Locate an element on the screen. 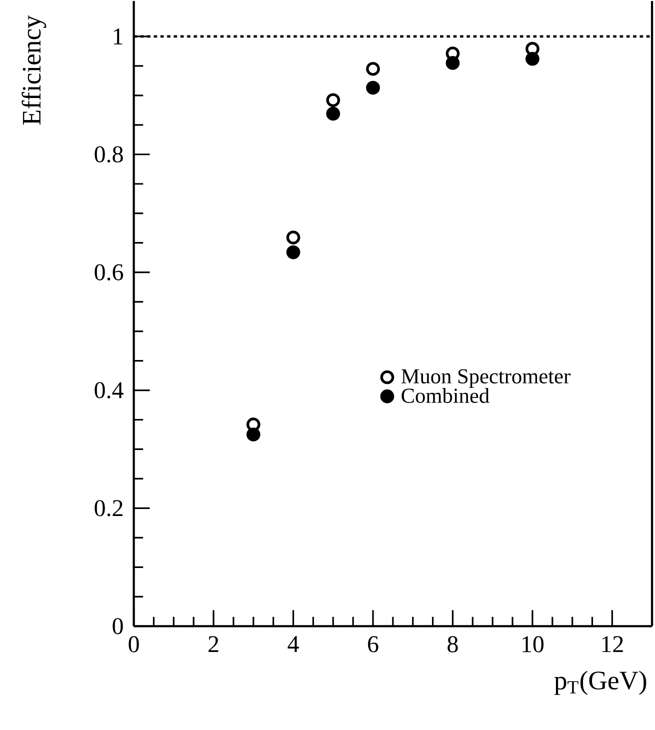  y-tick-label: 1 is located at coordinates (118, 36).